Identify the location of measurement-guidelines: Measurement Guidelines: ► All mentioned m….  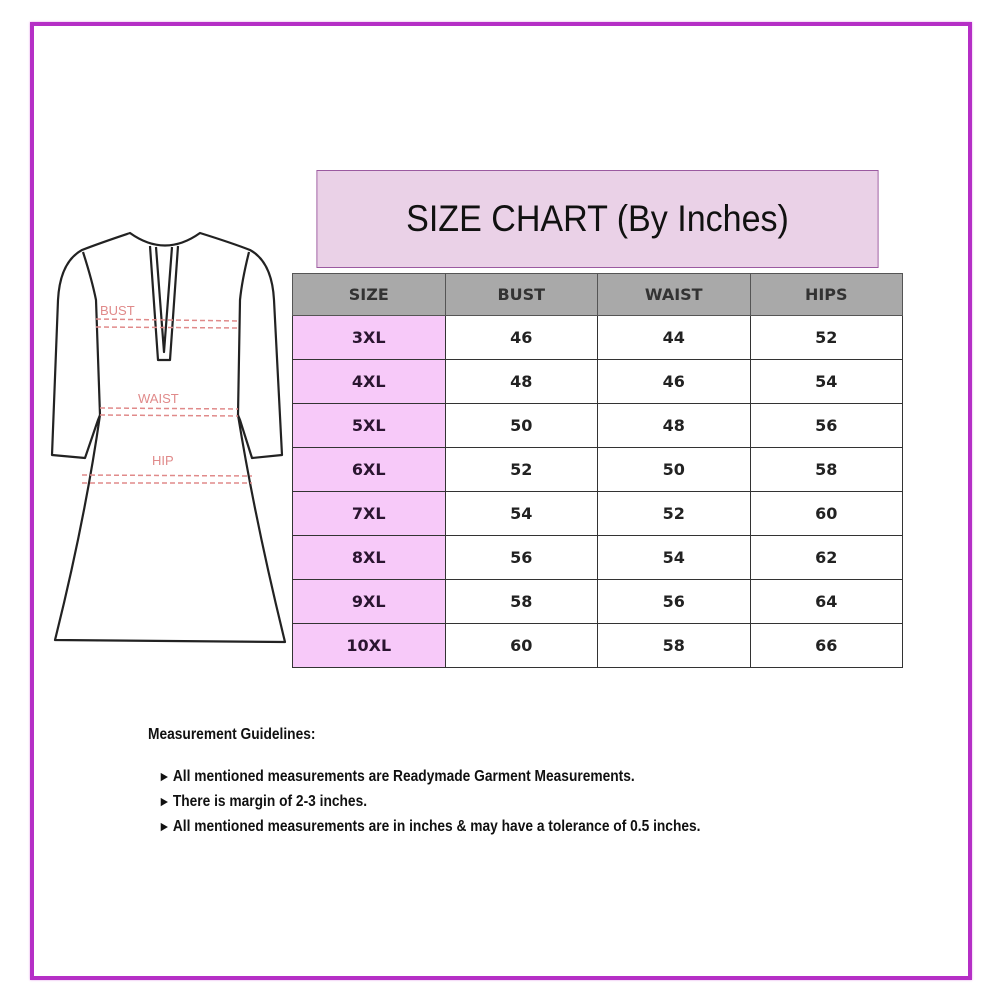
(424, 782).